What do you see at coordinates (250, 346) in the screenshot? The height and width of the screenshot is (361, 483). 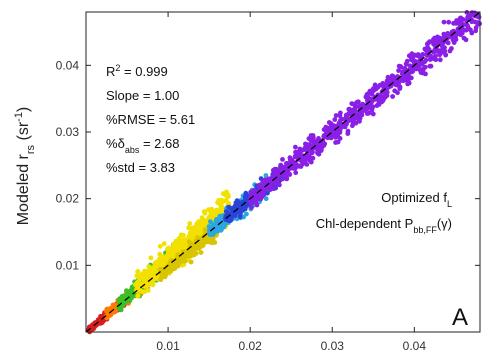 I see `x-tick-label: 0.02` at bounding box center [250, 346].